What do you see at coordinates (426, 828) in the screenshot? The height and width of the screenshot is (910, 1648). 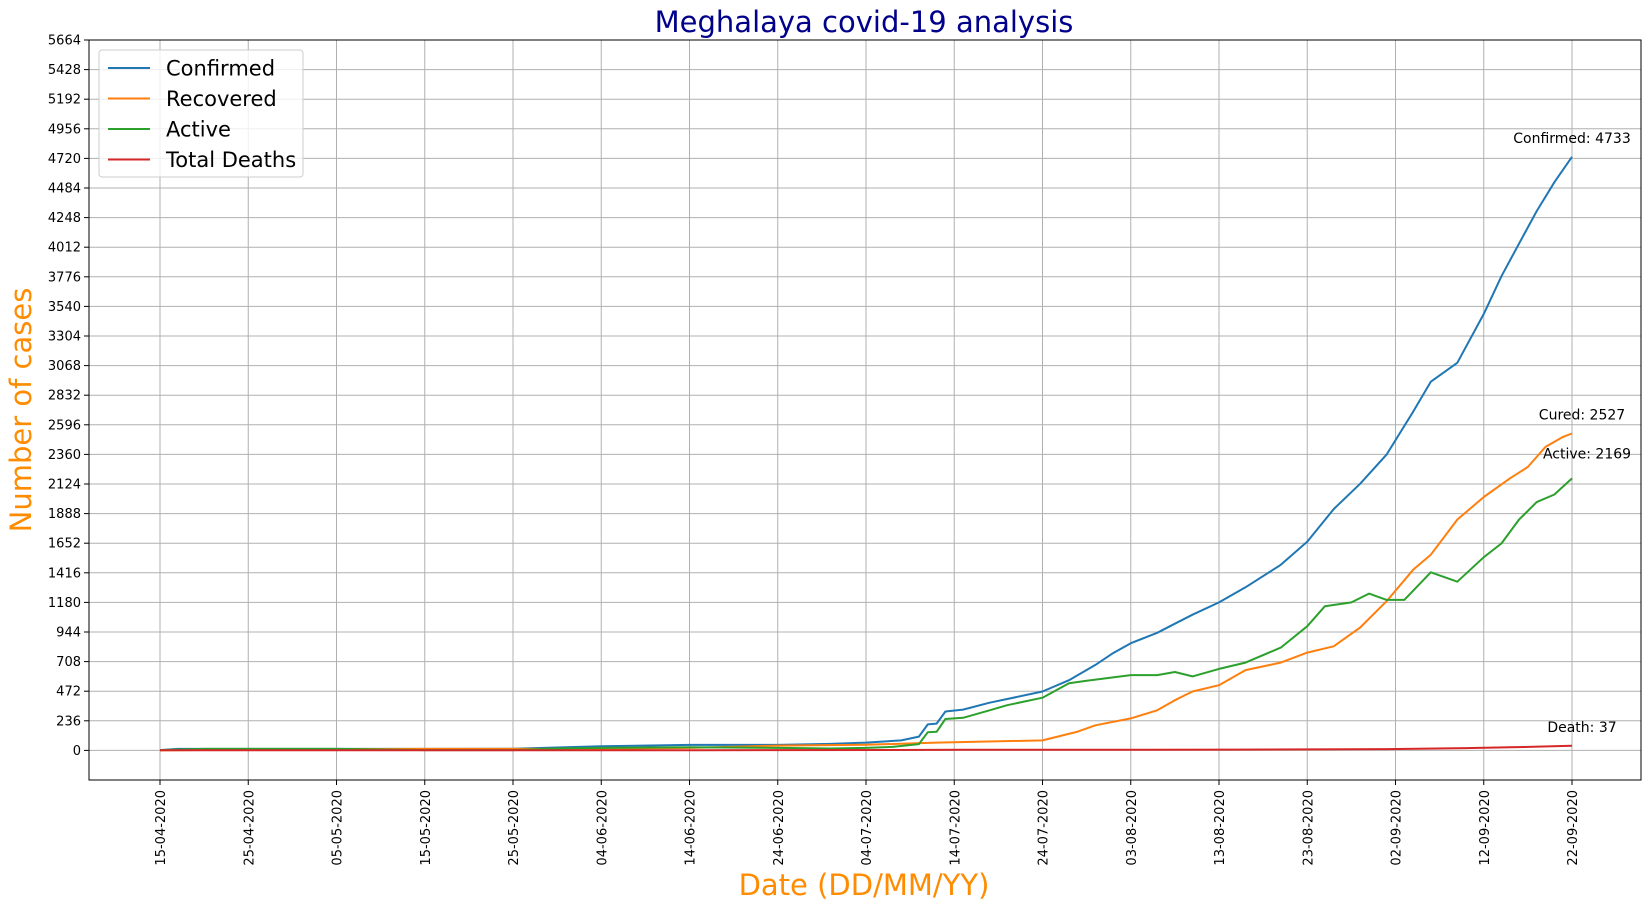 I see `x-tick-label: 15-05-2020` at bounding box center [426, 828].